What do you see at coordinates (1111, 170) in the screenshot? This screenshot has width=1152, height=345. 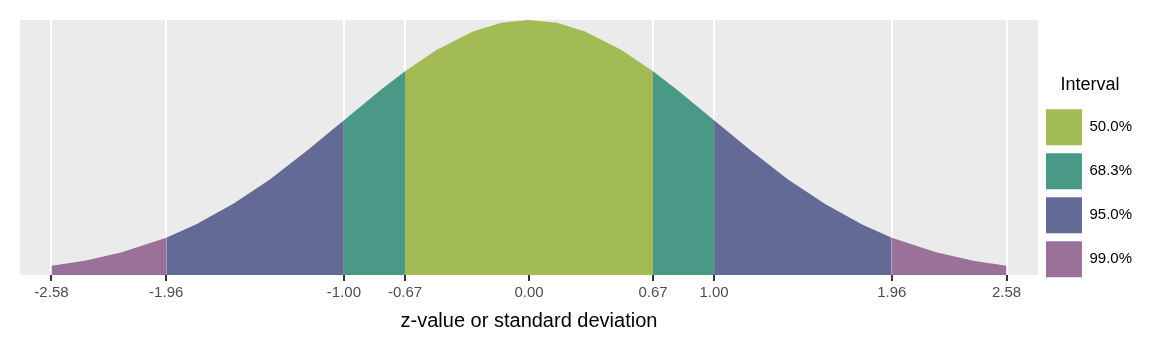 I see `legend-label: 68.3%` at bounding box center [1111, 170].